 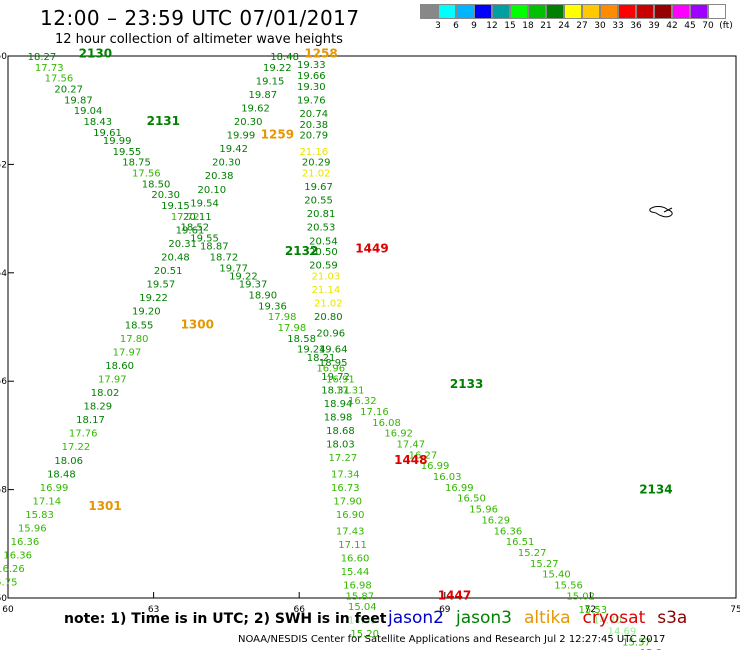 I want to click on wave-height-value: 21.16, so click(x=313, y=152).